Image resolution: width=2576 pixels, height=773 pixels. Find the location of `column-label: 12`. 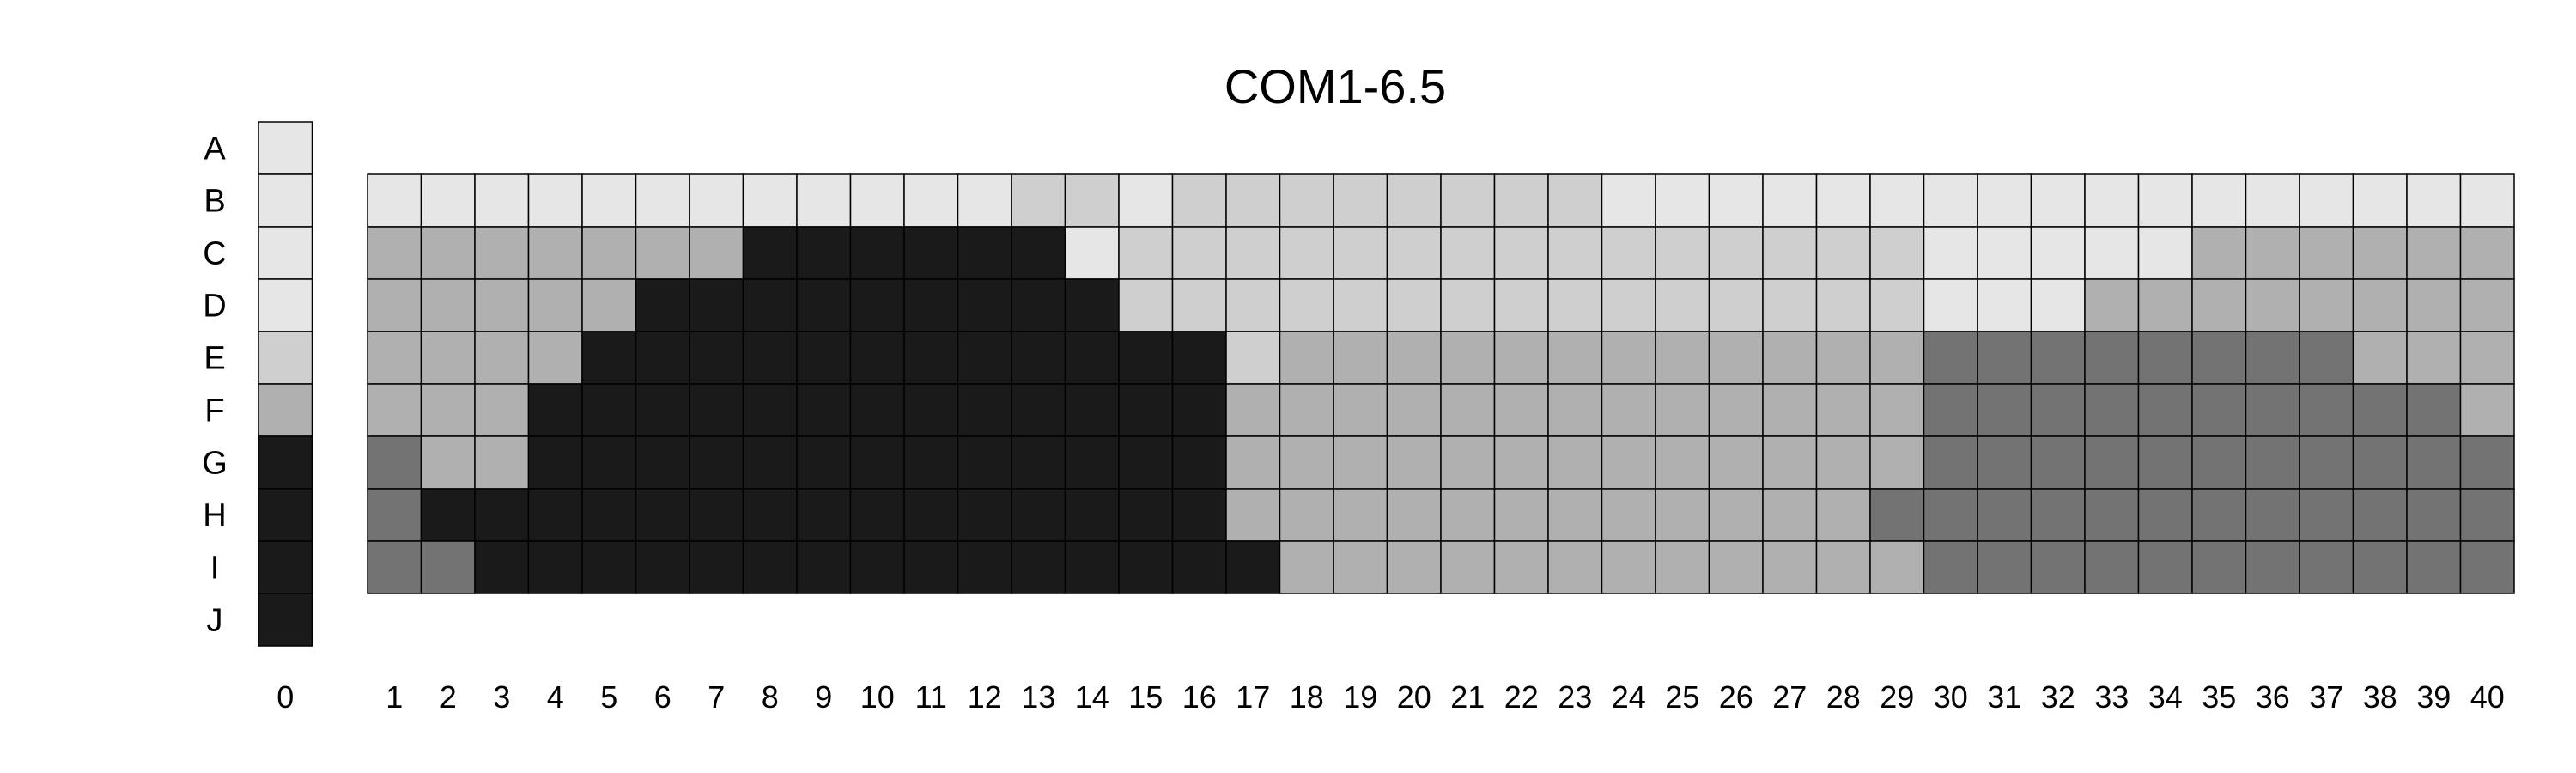

column-label: 12 is located at coordinates (985, 697).